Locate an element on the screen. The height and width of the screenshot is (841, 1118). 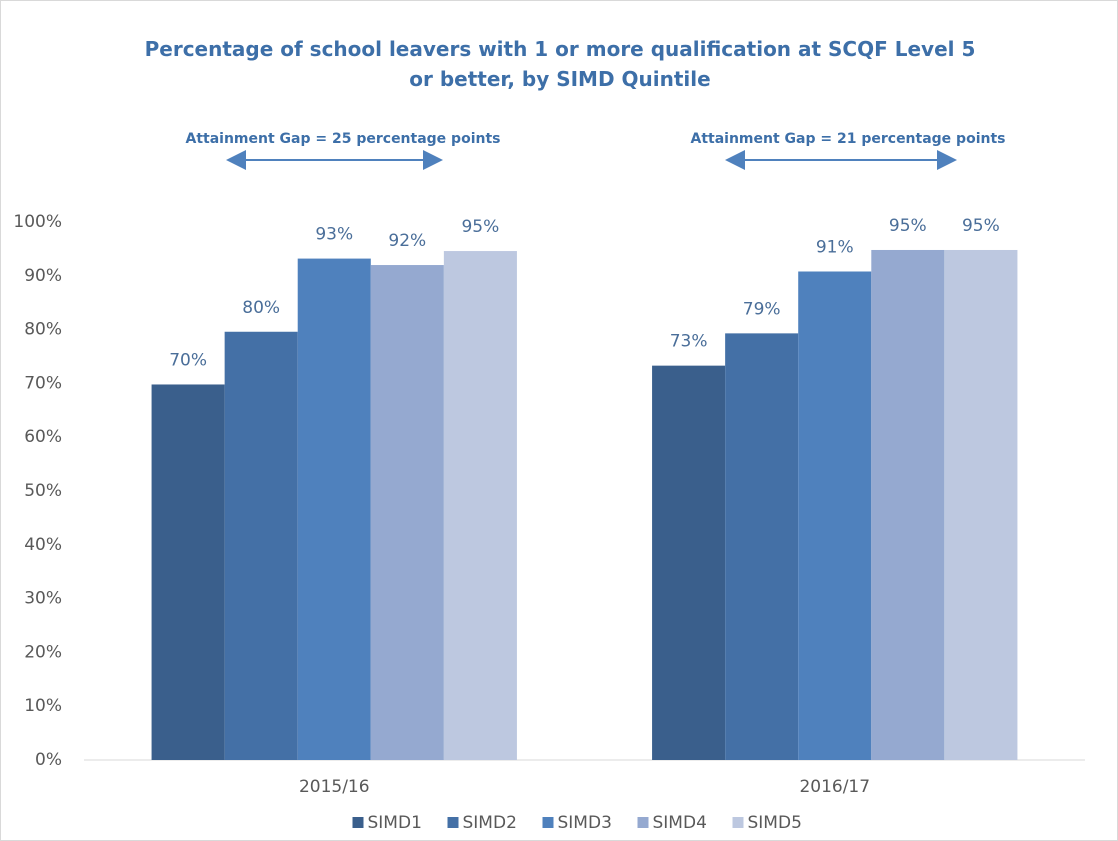
annotation: Attainment Gap = 21 percentage points is located at coordinates (848, 139).